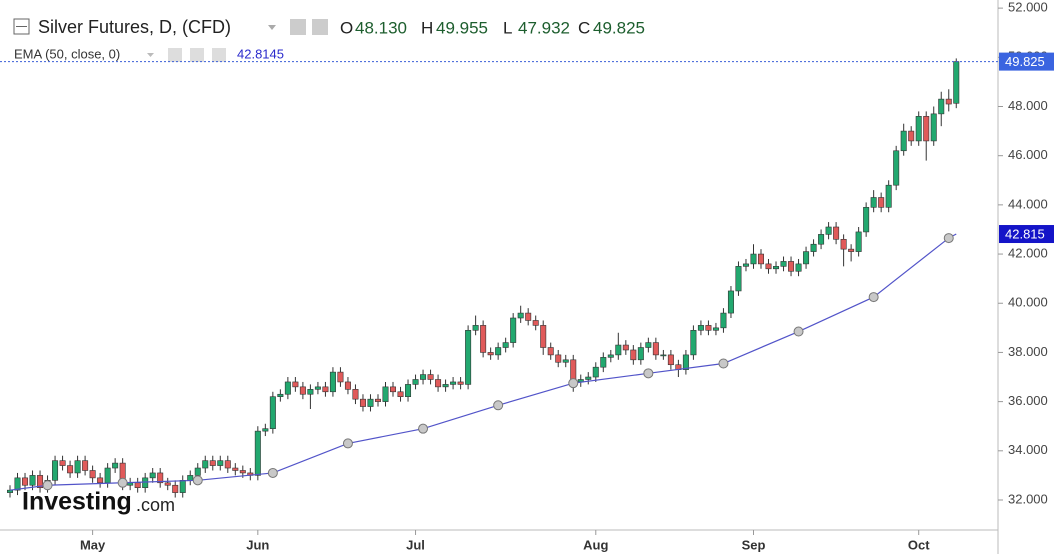  Describe the element at coordinates (1028, 498) in the screenshot. I see `y-tick-label: 32.000` at that location.